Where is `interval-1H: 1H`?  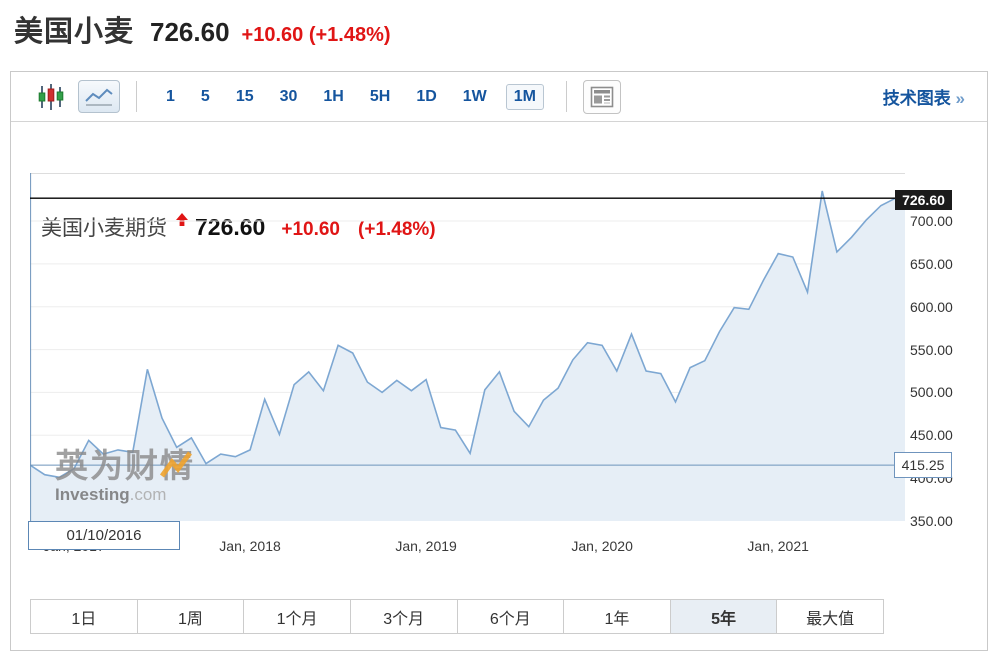
interval-1H: 1H is located at coordinates (333, 96).